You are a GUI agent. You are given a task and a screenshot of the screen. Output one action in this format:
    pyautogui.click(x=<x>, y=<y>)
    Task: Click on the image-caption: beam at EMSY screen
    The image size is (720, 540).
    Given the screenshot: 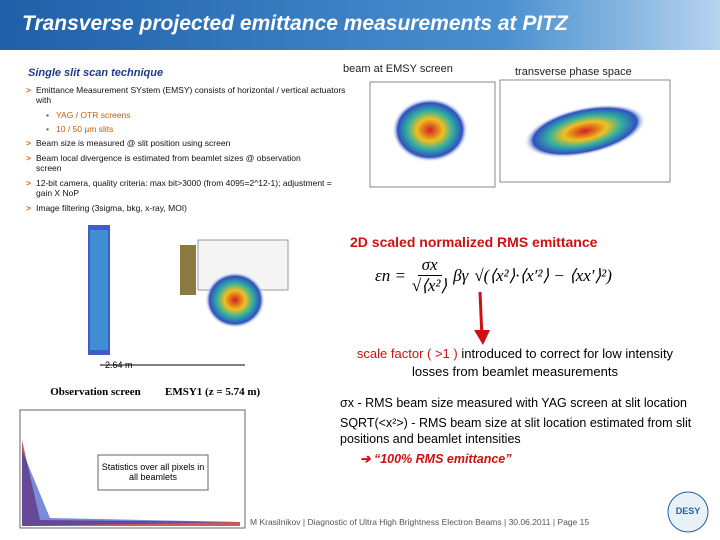 What is the action you would take?
    pyautogui.click(x=398, y=69)
    